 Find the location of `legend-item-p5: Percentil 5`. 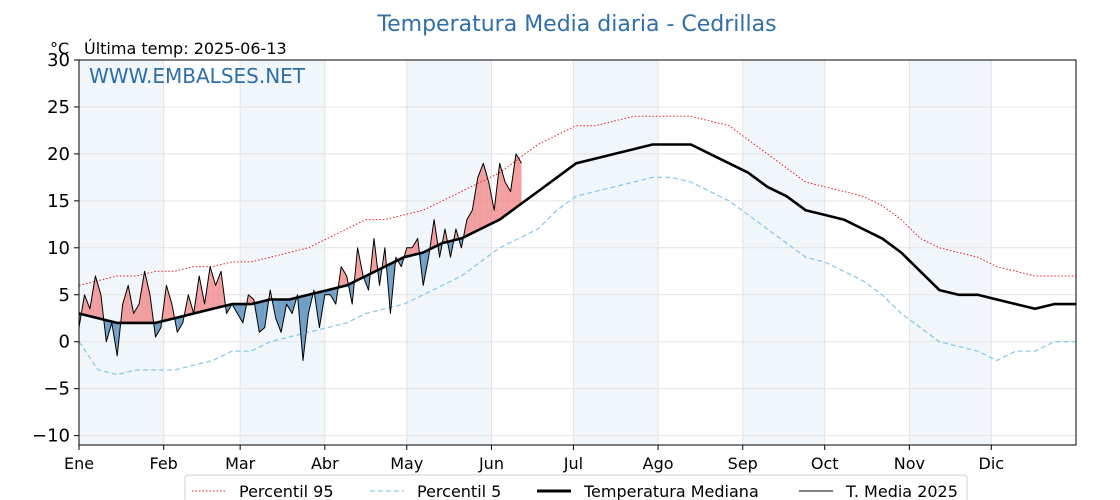

legend-item-p5: Percentil 5 is located at coordinates (435, 491).